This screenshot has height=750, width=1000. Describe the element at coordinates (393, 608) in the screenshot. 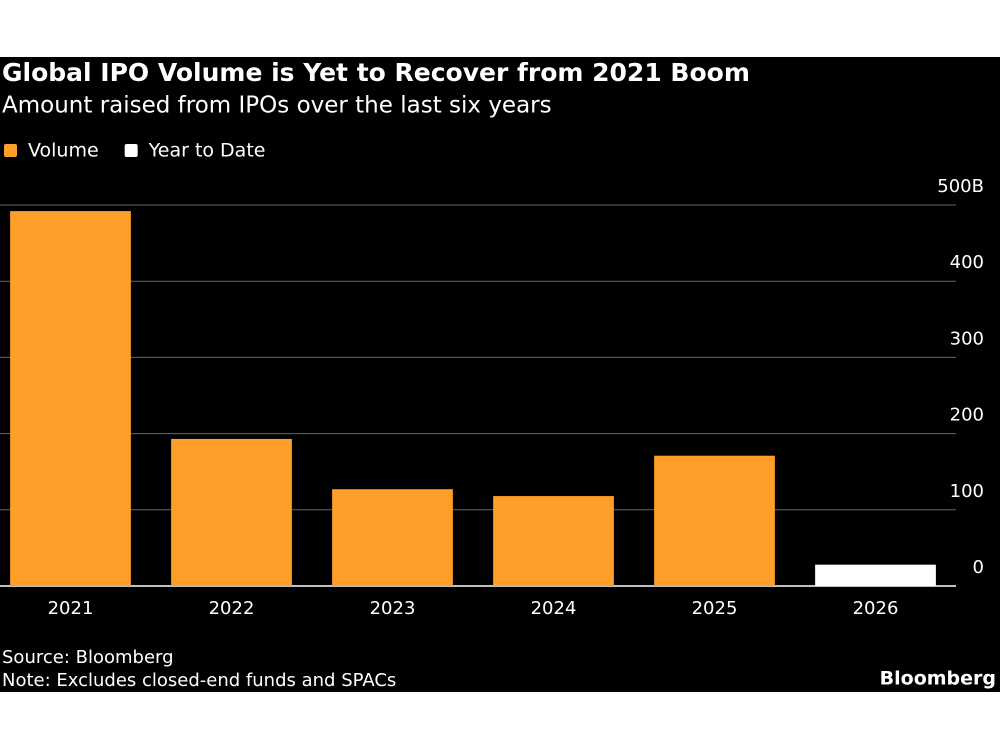

I see `x-tick-label: 2023` at that location.